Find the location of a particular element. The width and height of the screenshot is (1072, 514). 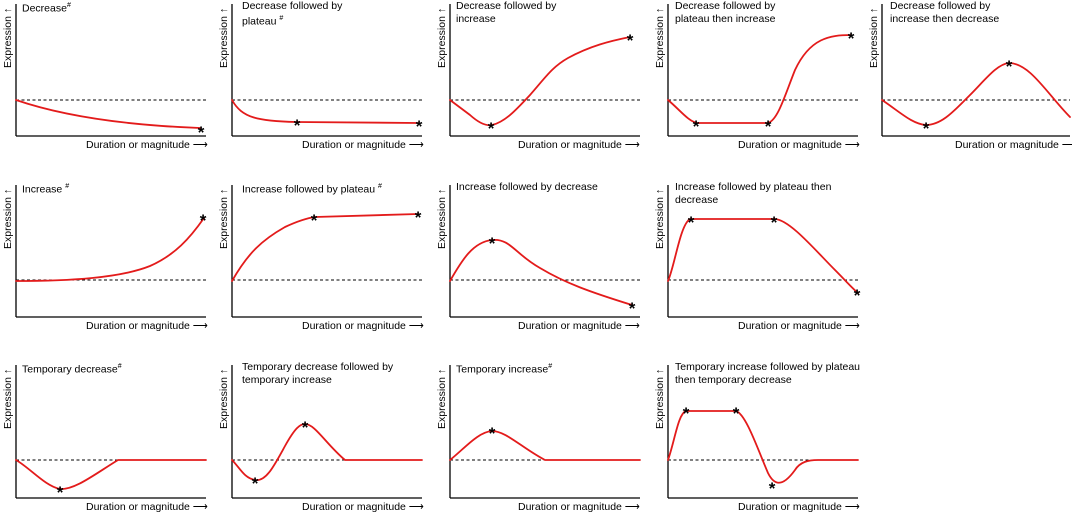

panel-title: Temporary decrease# is located at coordinates (72, 368).